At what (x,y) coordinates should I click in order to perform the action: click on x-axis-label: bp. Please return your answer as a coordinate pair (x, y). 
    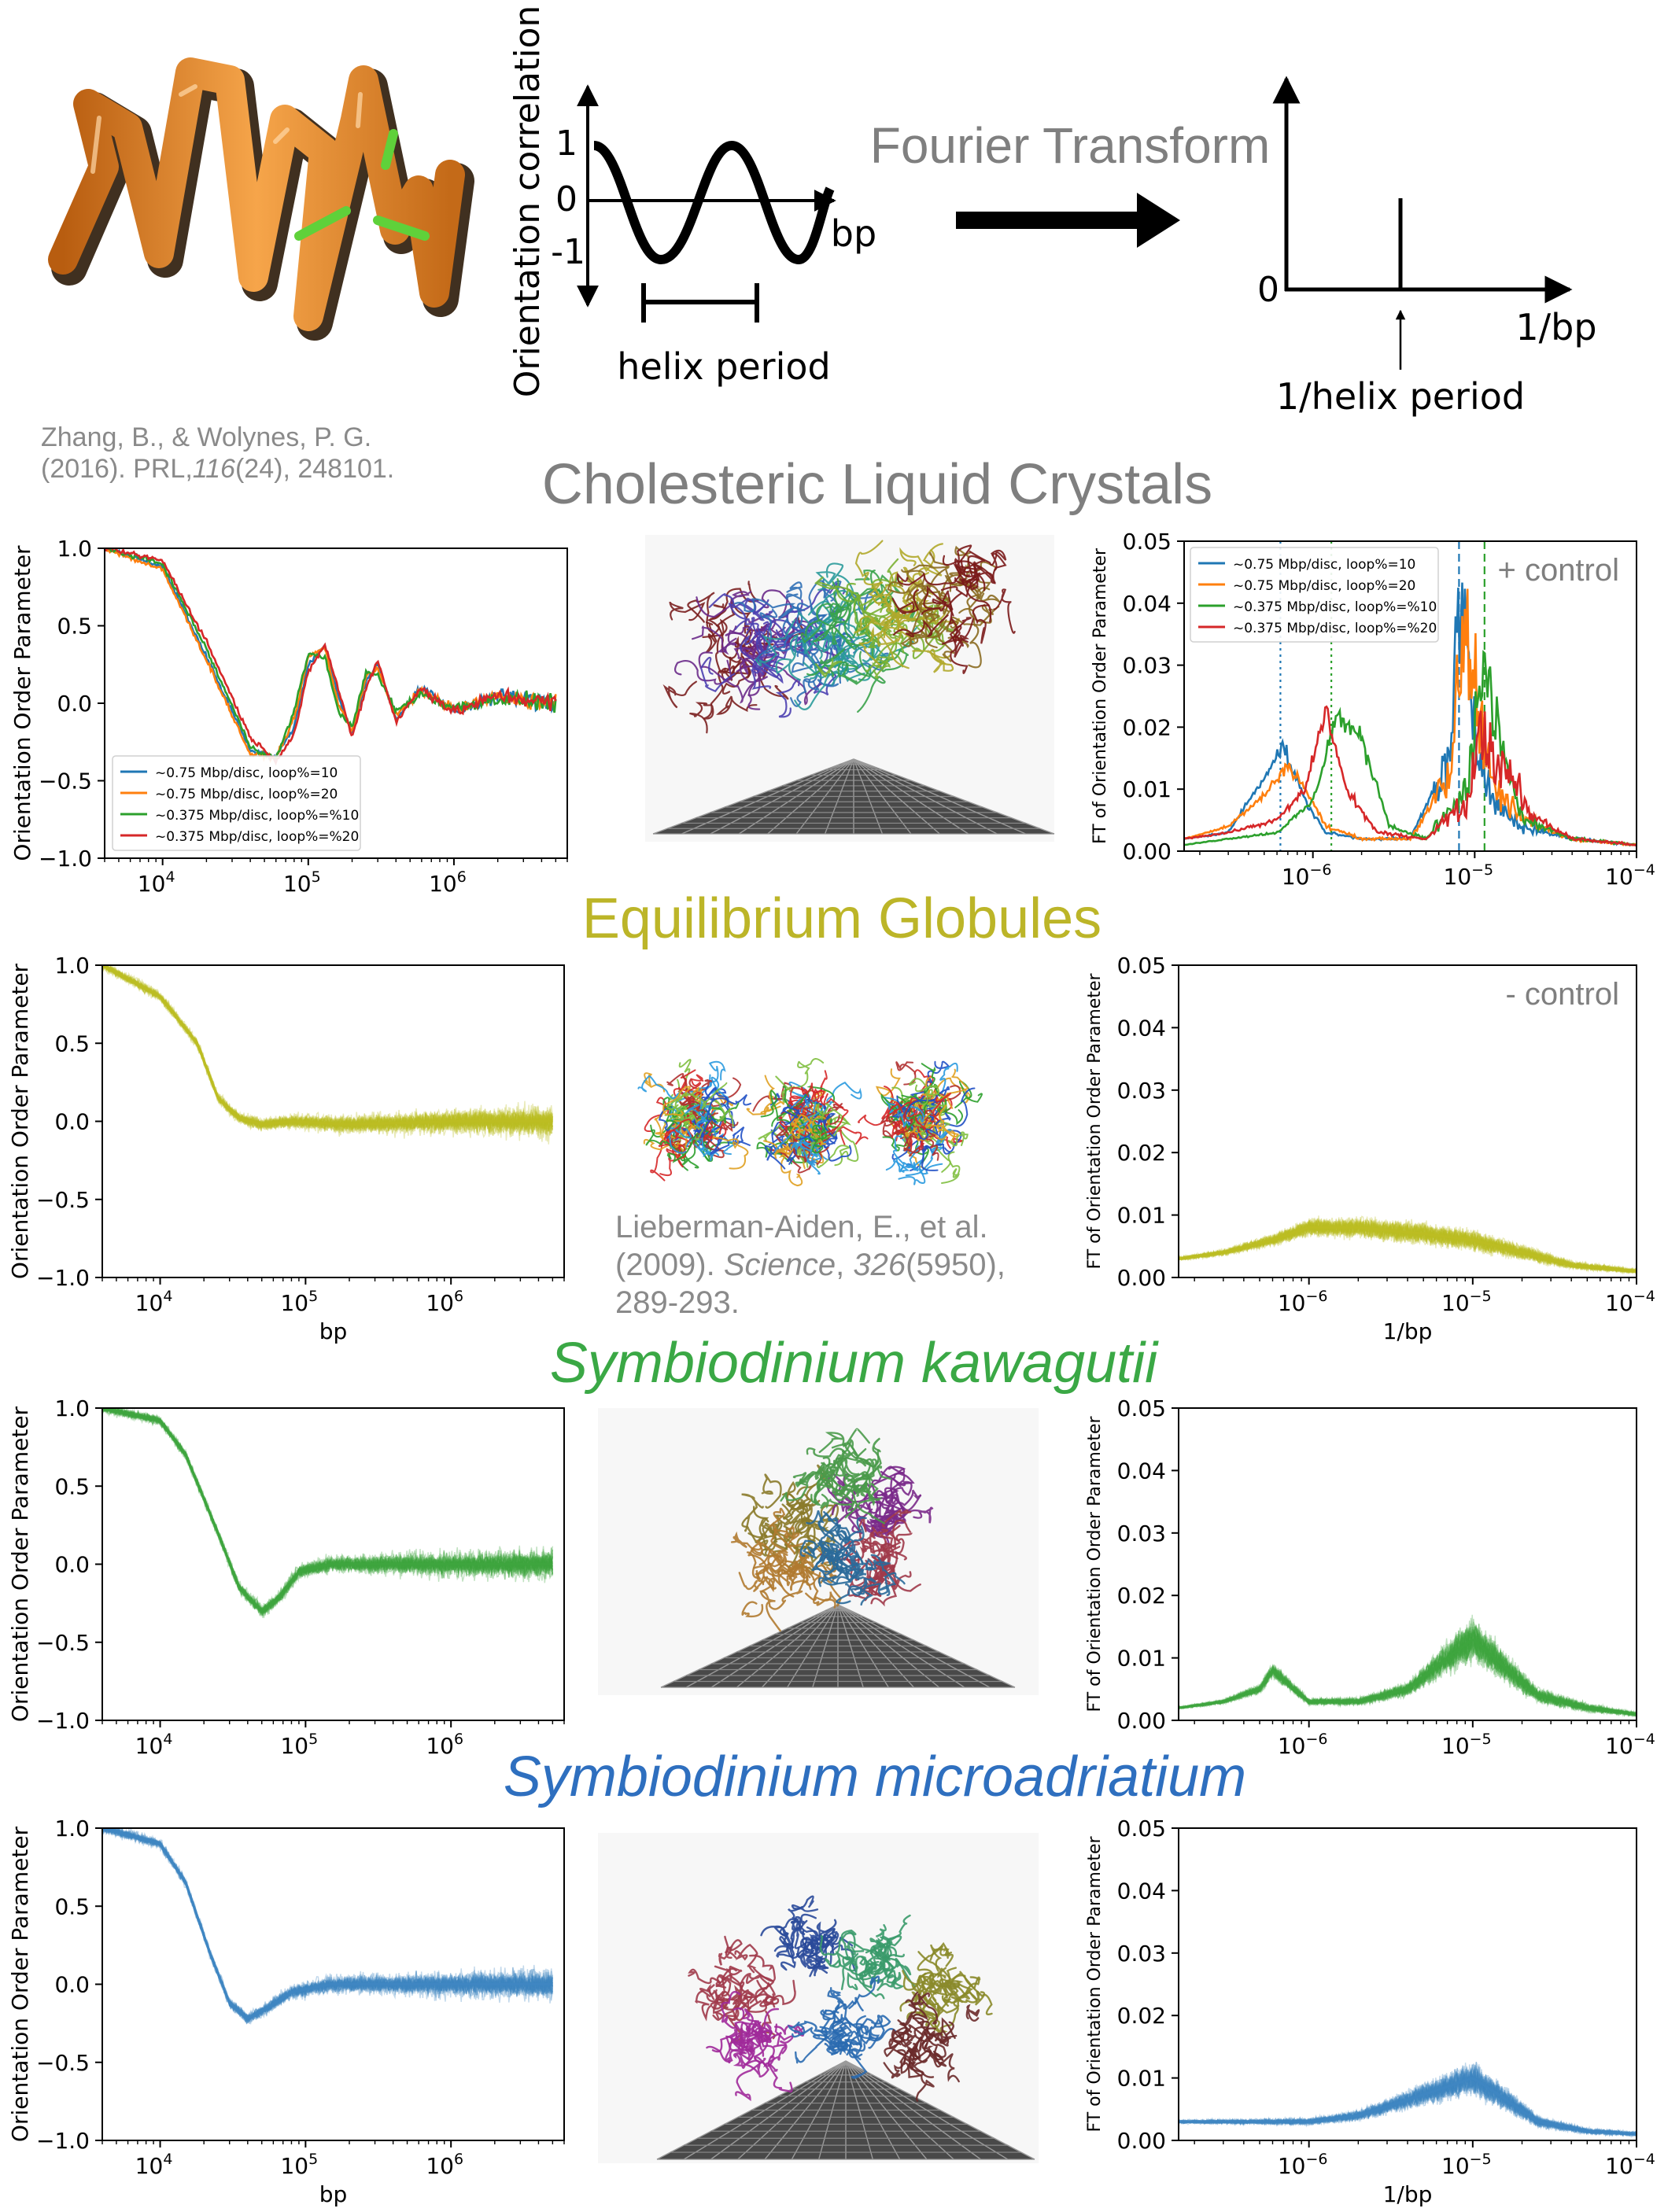
    Looking at the image, I should click on (333, 2194).